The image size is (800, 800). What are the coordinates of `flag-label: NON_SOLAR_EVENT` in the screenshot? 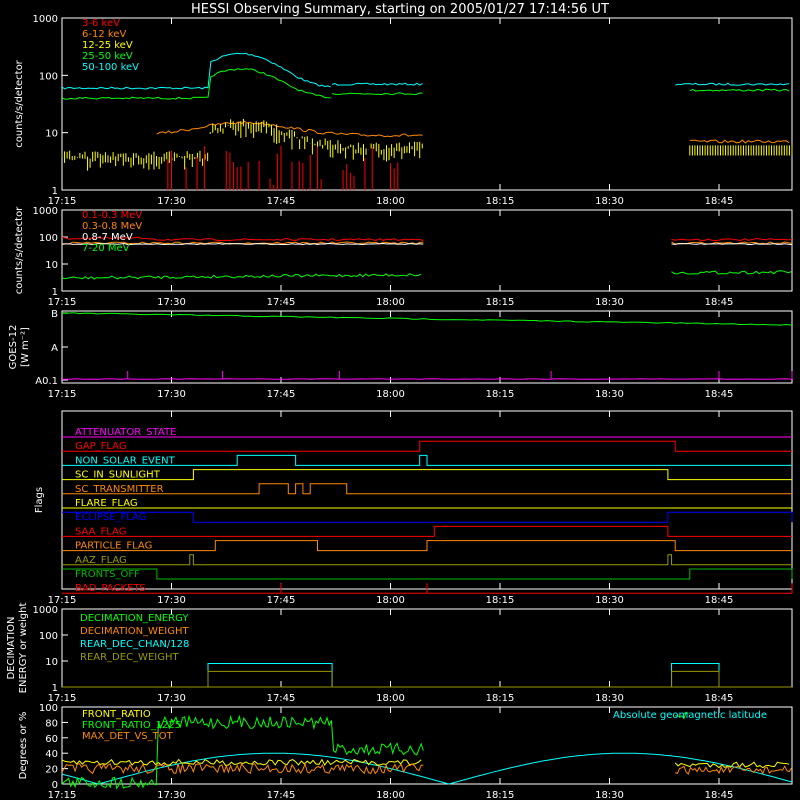 It's located at (125, 460).